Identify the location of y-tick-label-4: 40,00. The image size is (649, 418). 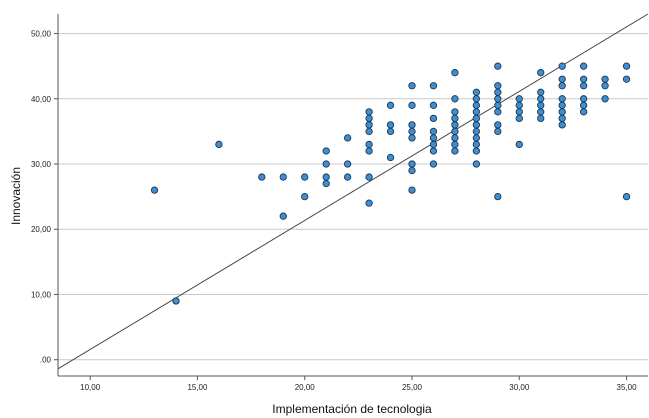
(41, 99).